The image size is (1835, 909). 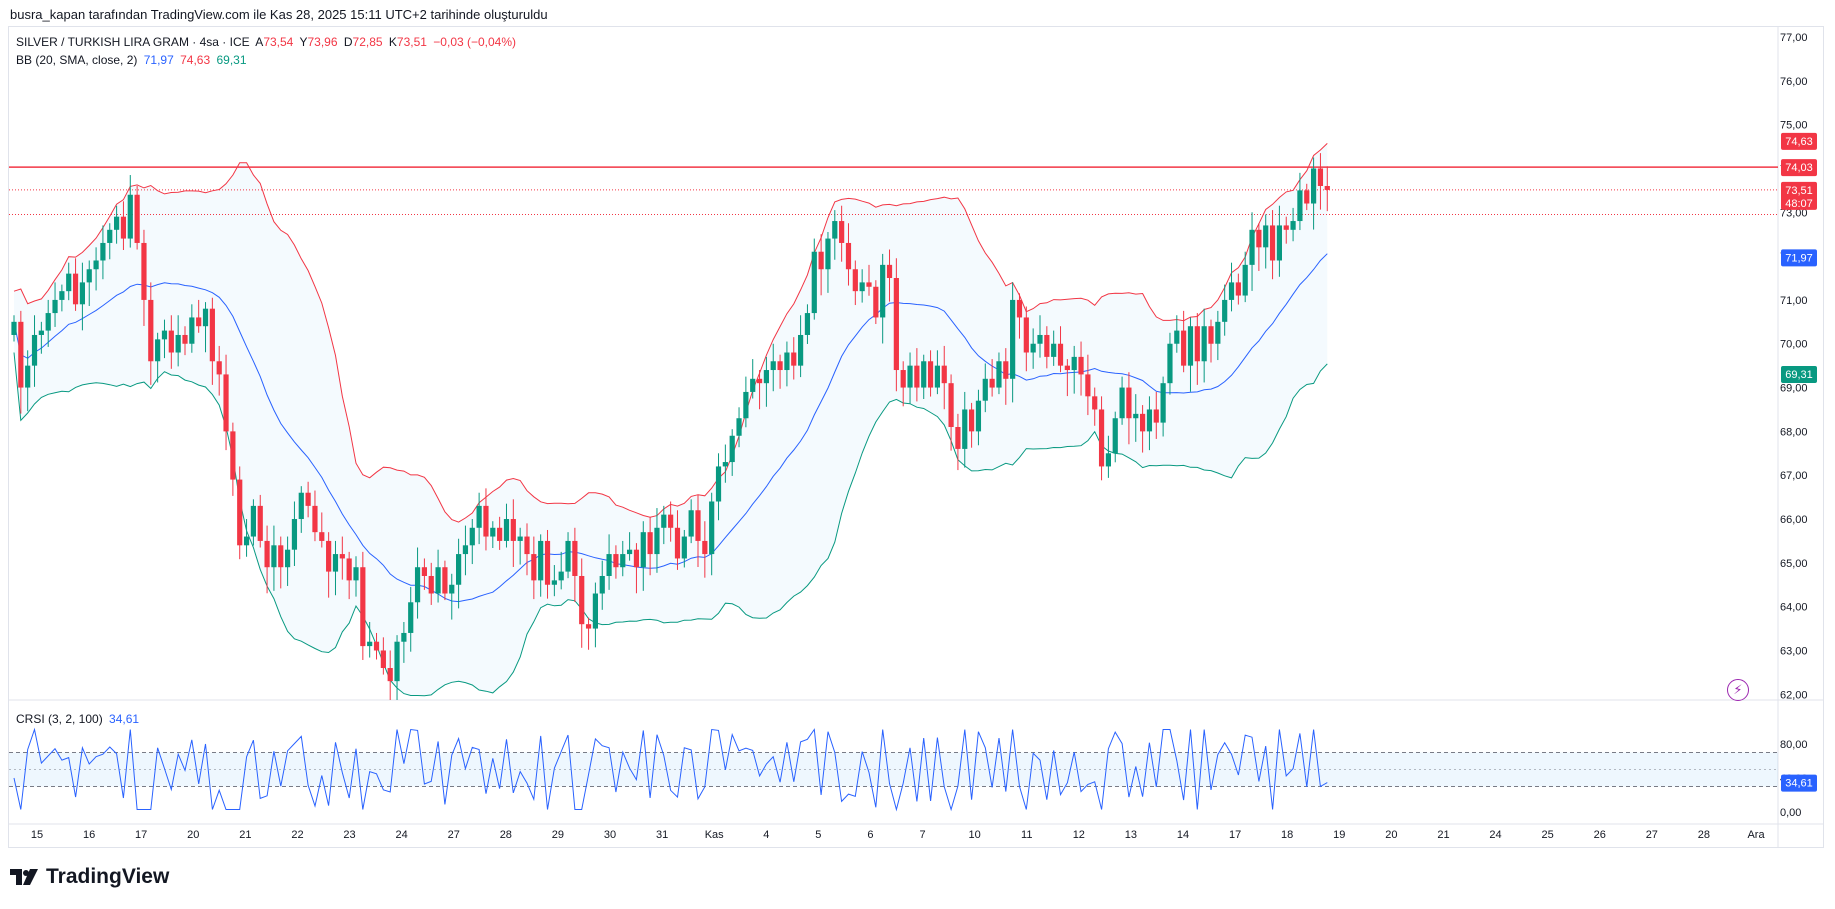 I want to click on time-tick-label: 26, so click(x=1600, y=835).